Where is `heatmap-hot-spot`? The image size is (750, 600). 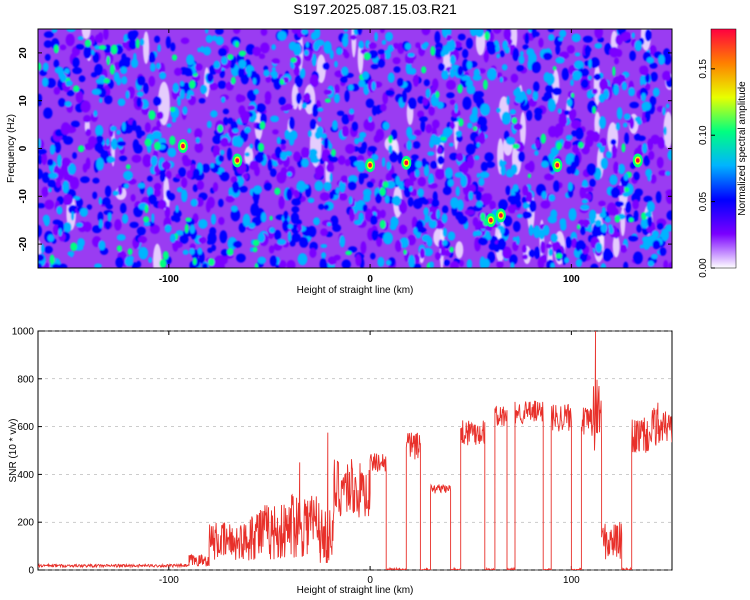
heatmap-hot-spot is located at coordinates (501, 215).